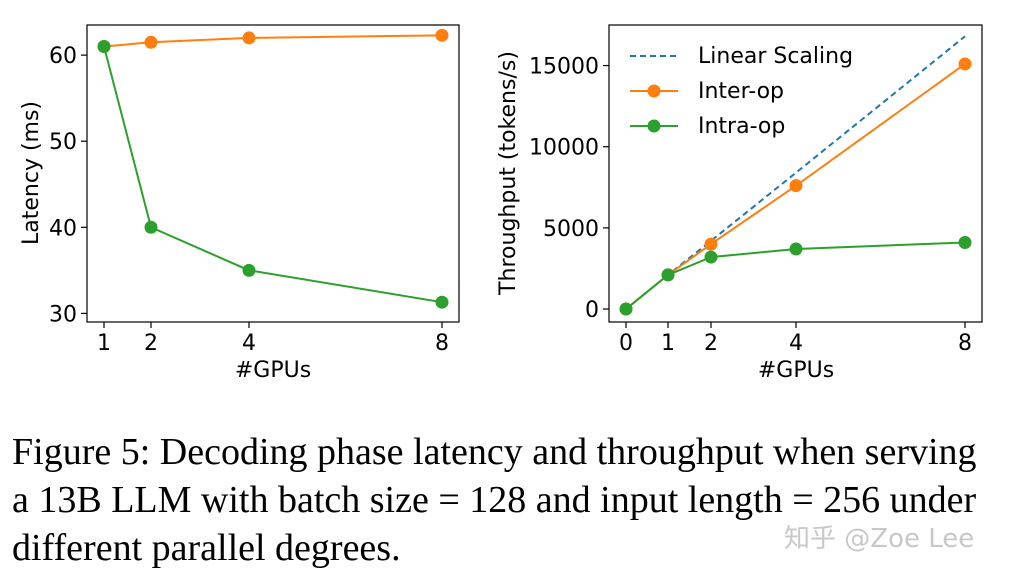 The width and height of the screenshot is (1014, 578). Describe the element at coordinates (508, 173) in the screenshot. I see `throughput-y-axis-label: Throughput (tokens/s)` at that location.